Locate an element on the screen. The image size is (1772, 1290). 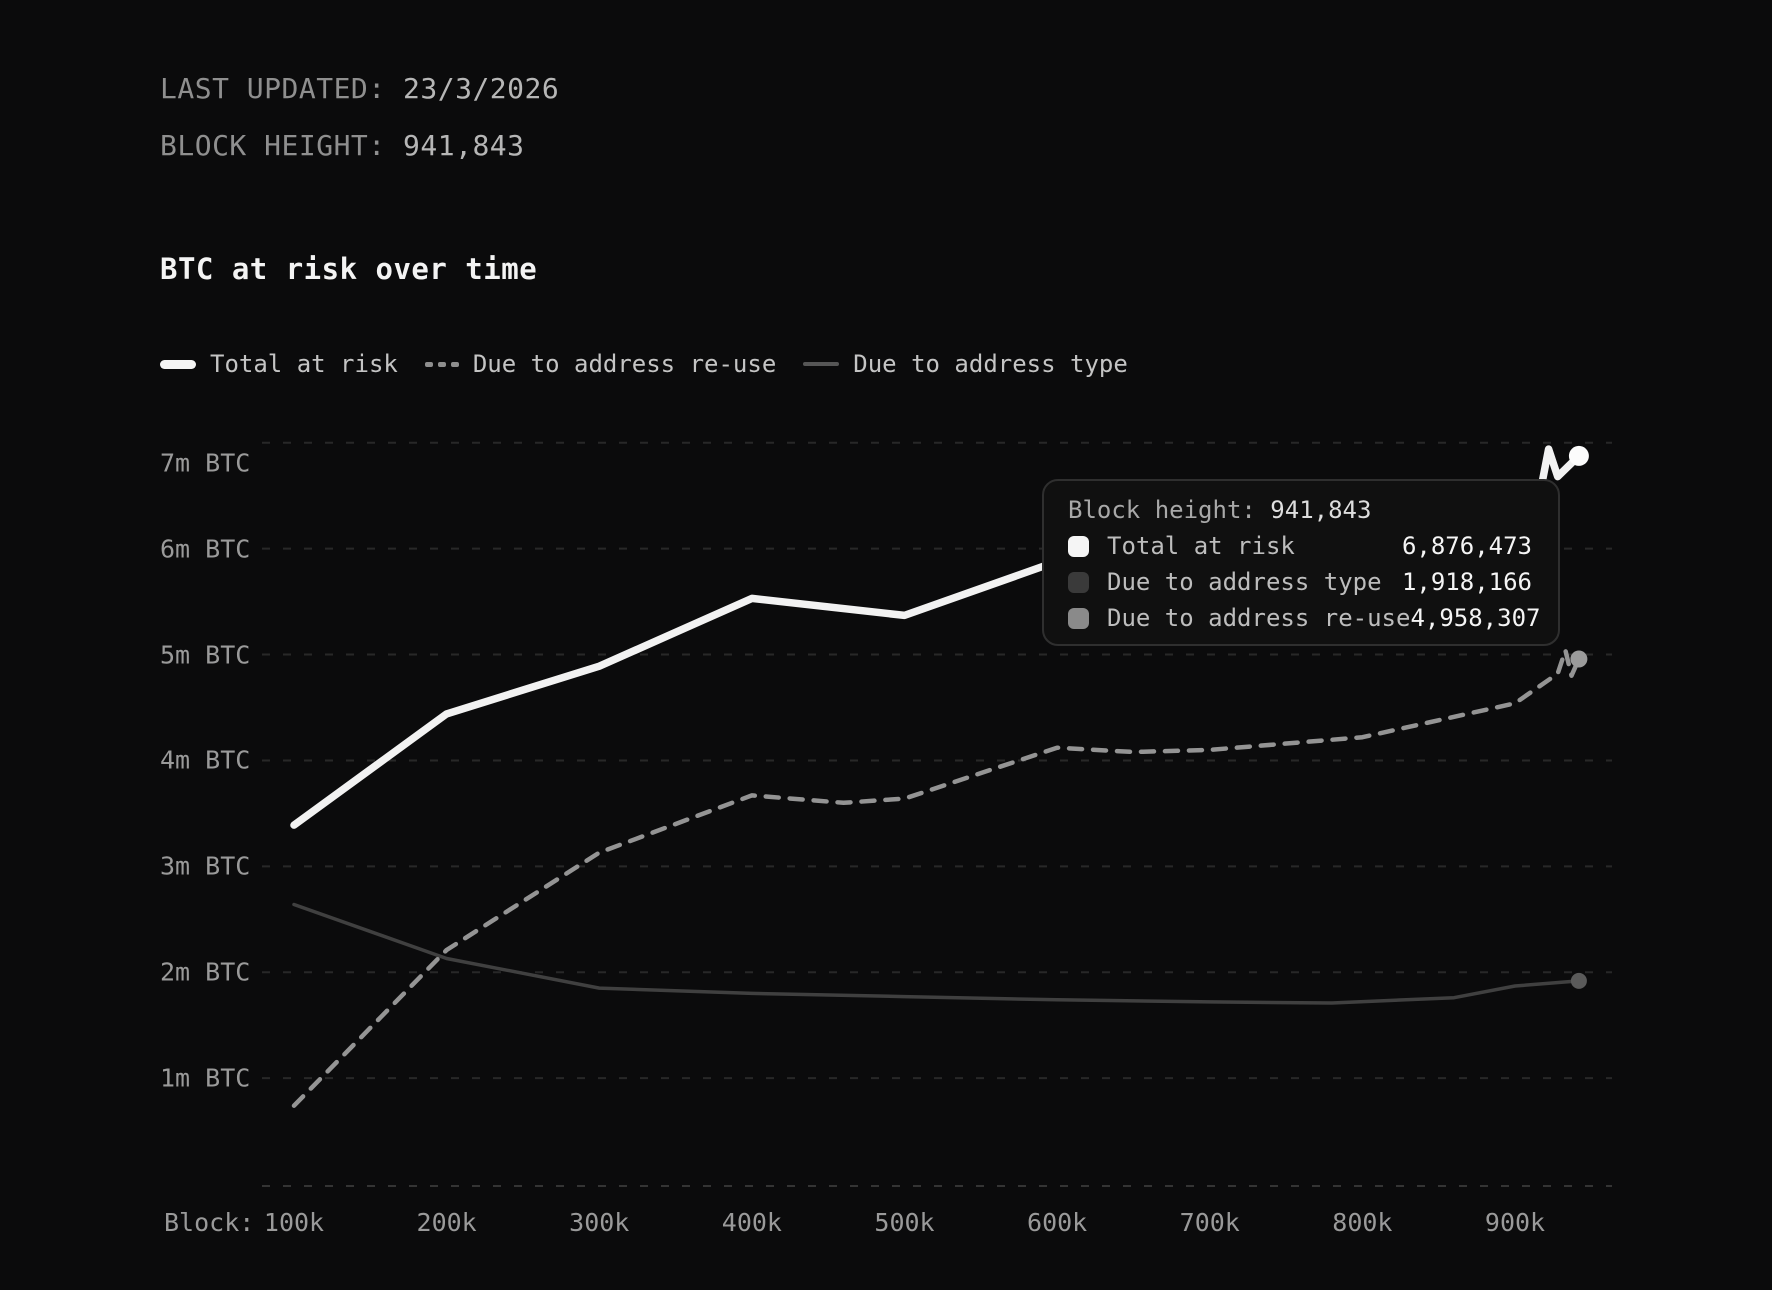
legend-label: Due to address type is located at coordinates (990, 364).